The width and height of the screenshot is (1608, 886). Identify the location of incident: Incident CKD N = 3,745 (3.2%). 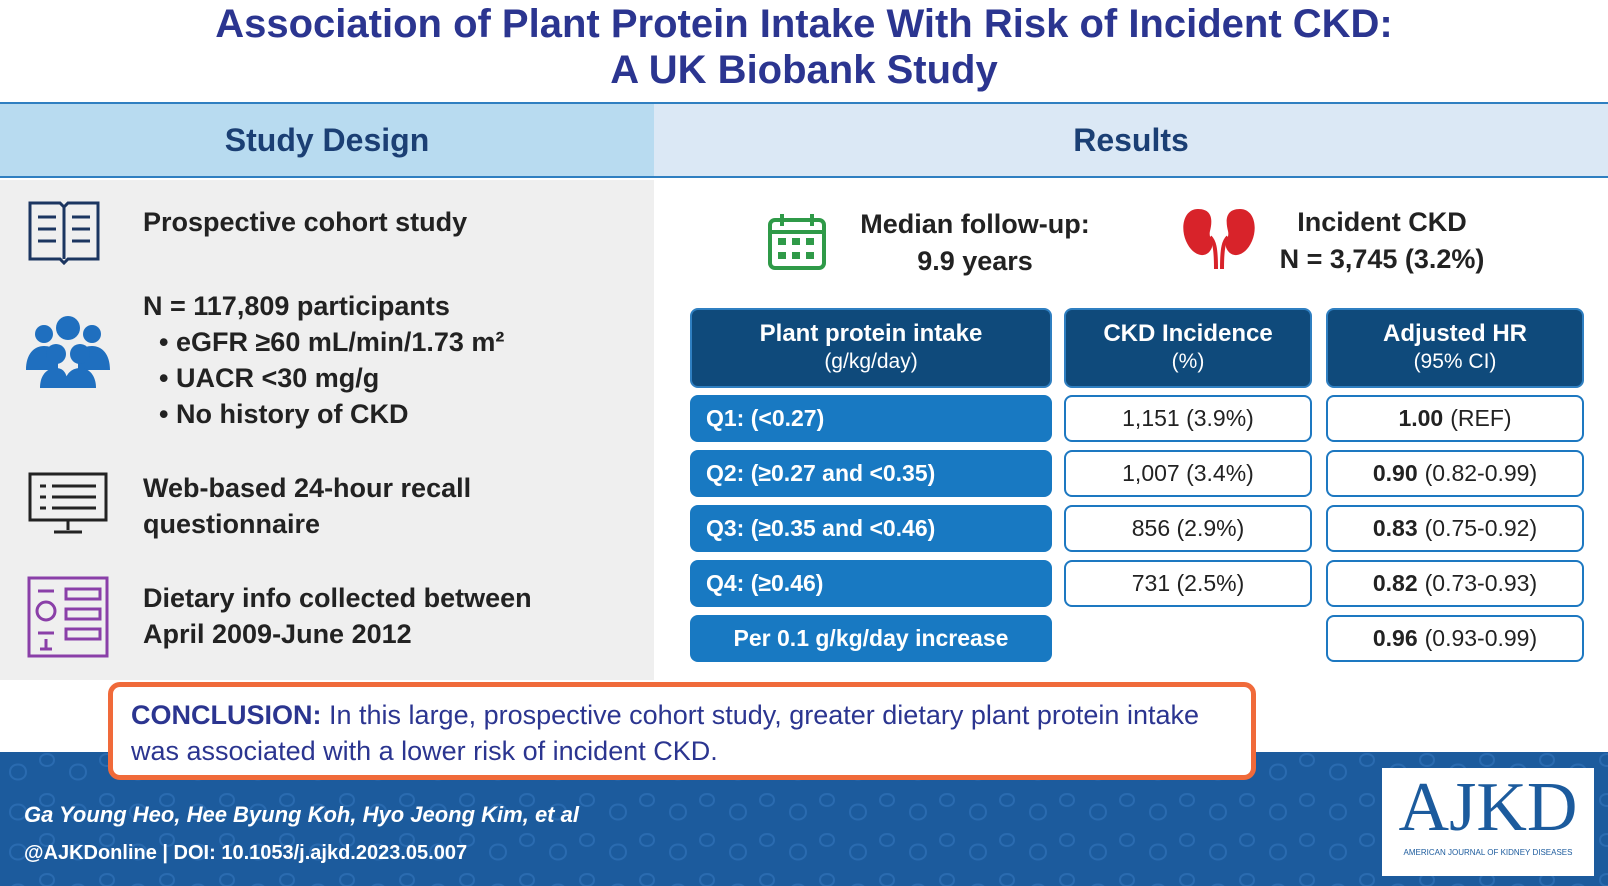
(1382, 241).